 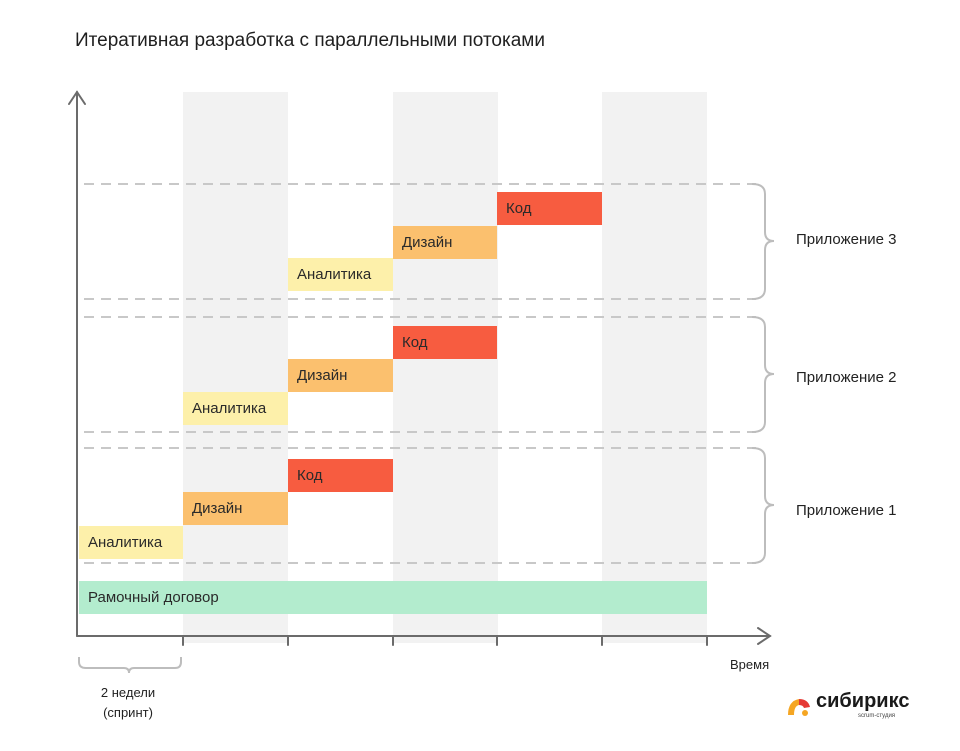 What do you see at coordinates (340, 274) in the screenshot?
I see `app-3-analytics: Аналитика` at bounding box center [340, 274].